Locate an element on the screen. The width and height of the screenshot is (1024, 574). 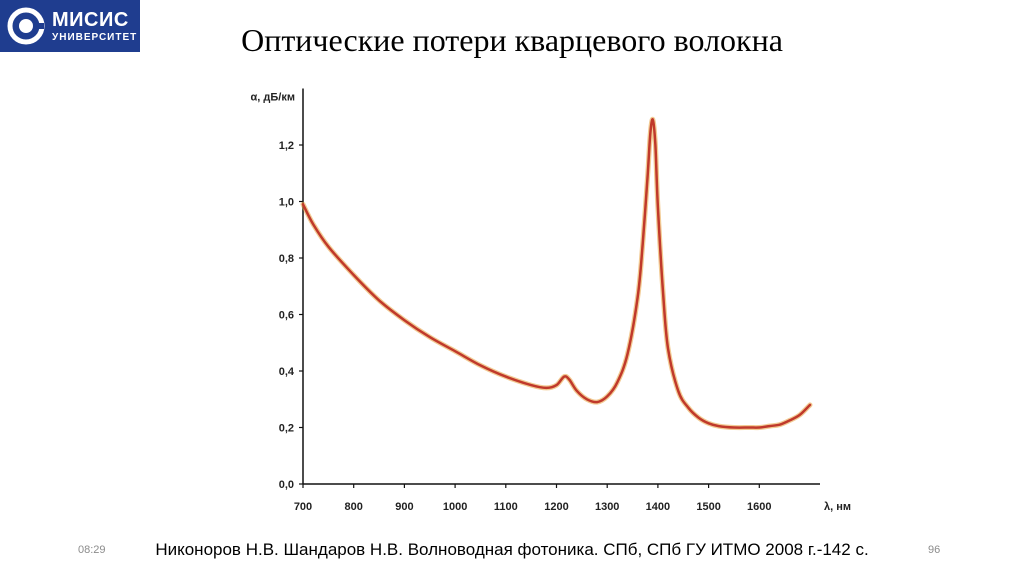
y-tick-label: 0,2 is located at coordinates (286, 429).